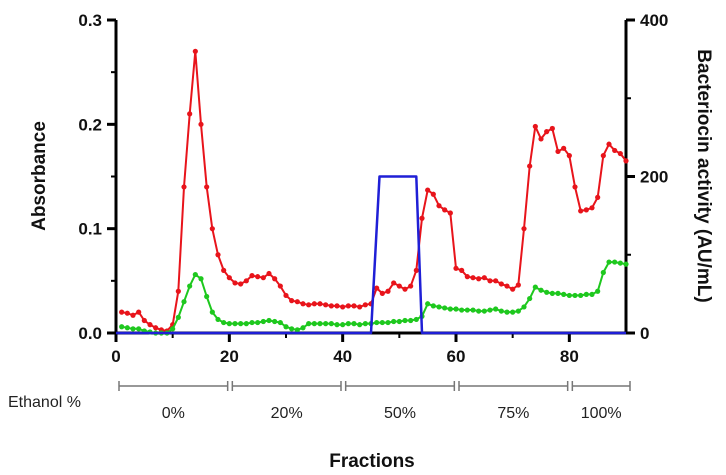 The width and height of the screenshot is (726, 475). Describe the element at coordinates (173, 413) in the screenshot. I see `ethanol-segment-label: 0%` at that location.